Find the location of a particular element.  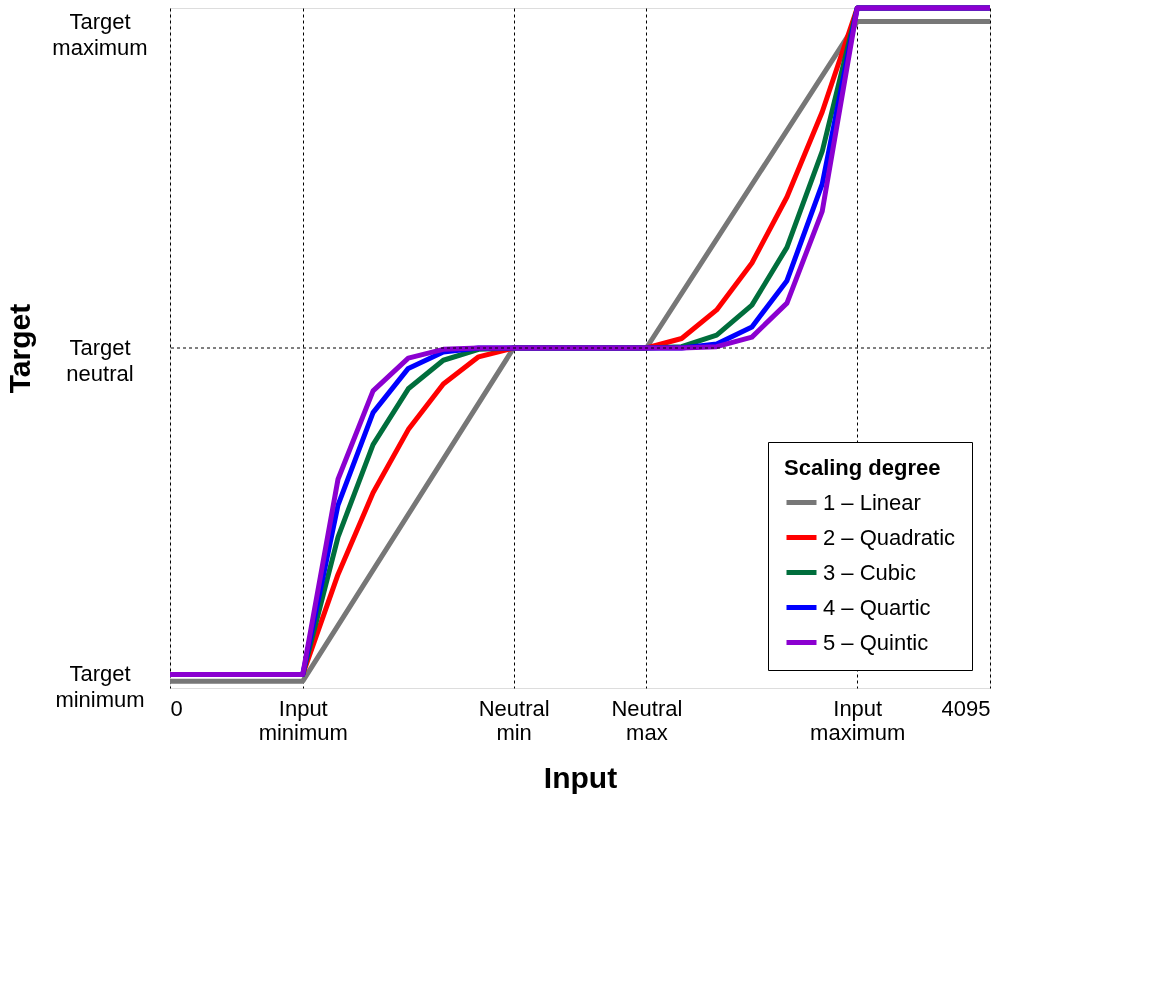

legend-label: 2 – Quadratic is located at coordinates (889, 537).